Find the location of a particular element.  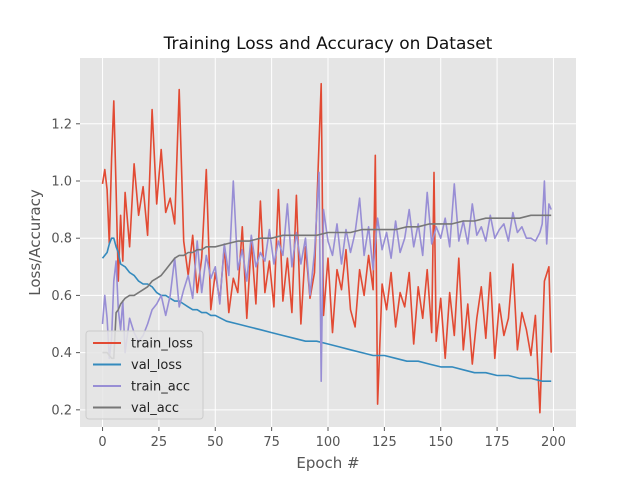

legend: train_loss val_loss train_acc val_acc is located at coordinates (144, 375).